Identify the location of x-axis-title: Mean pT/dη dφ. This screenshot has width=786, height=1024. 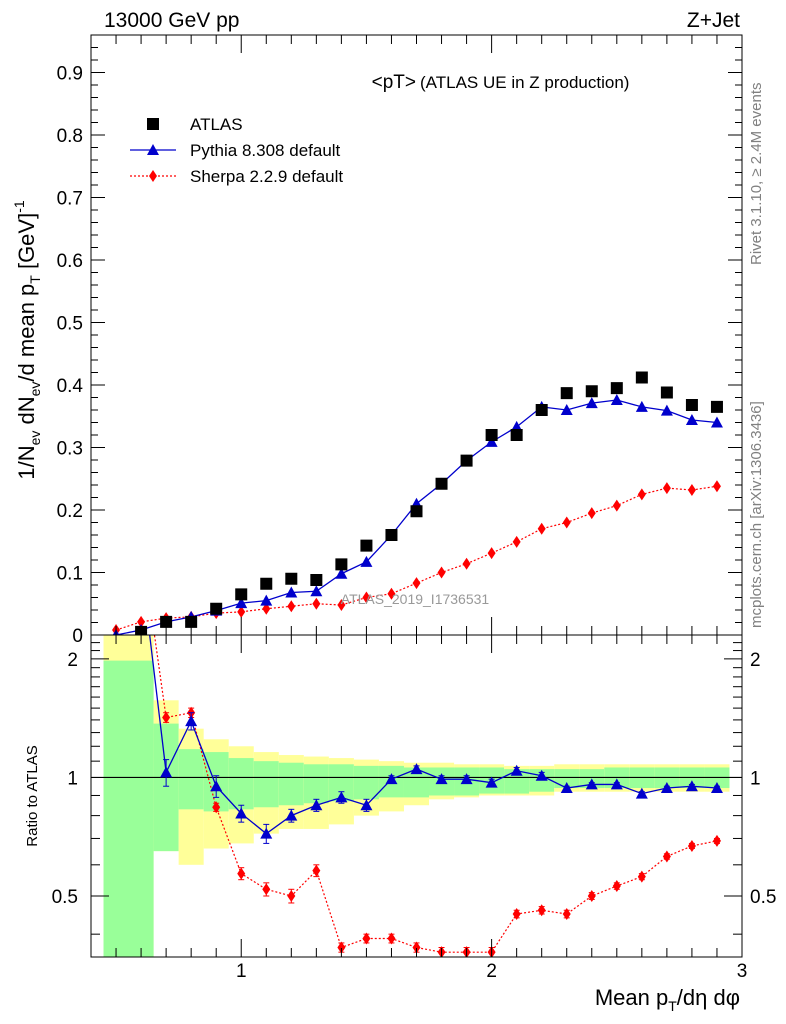
(667, 999).